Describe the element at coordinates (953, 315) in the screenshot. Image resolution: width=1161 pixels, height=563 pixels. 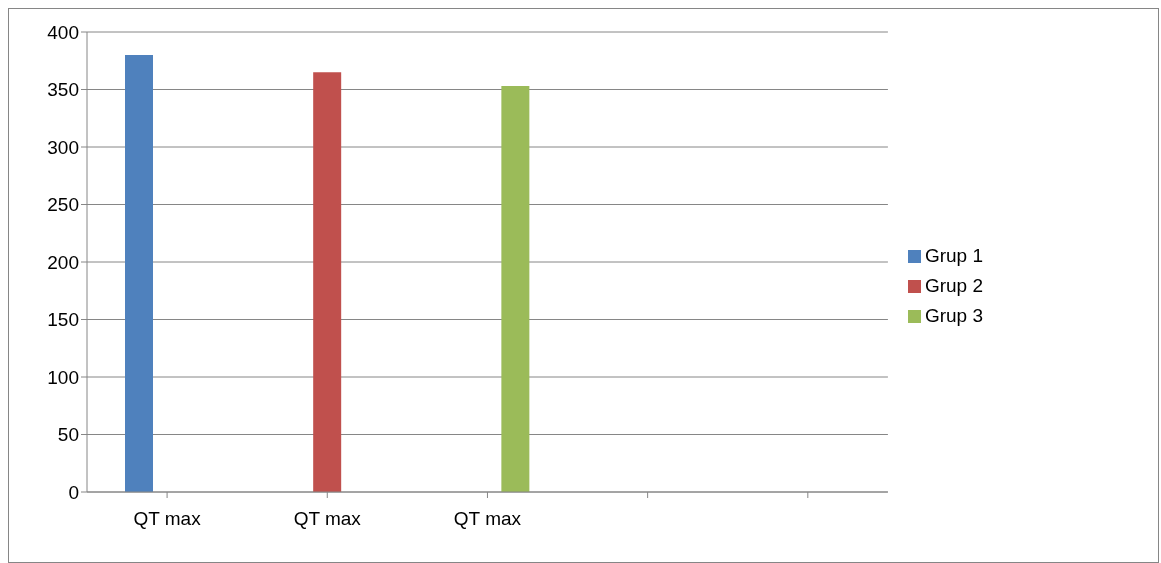
I see `legend-label: Grup 3` at that location.